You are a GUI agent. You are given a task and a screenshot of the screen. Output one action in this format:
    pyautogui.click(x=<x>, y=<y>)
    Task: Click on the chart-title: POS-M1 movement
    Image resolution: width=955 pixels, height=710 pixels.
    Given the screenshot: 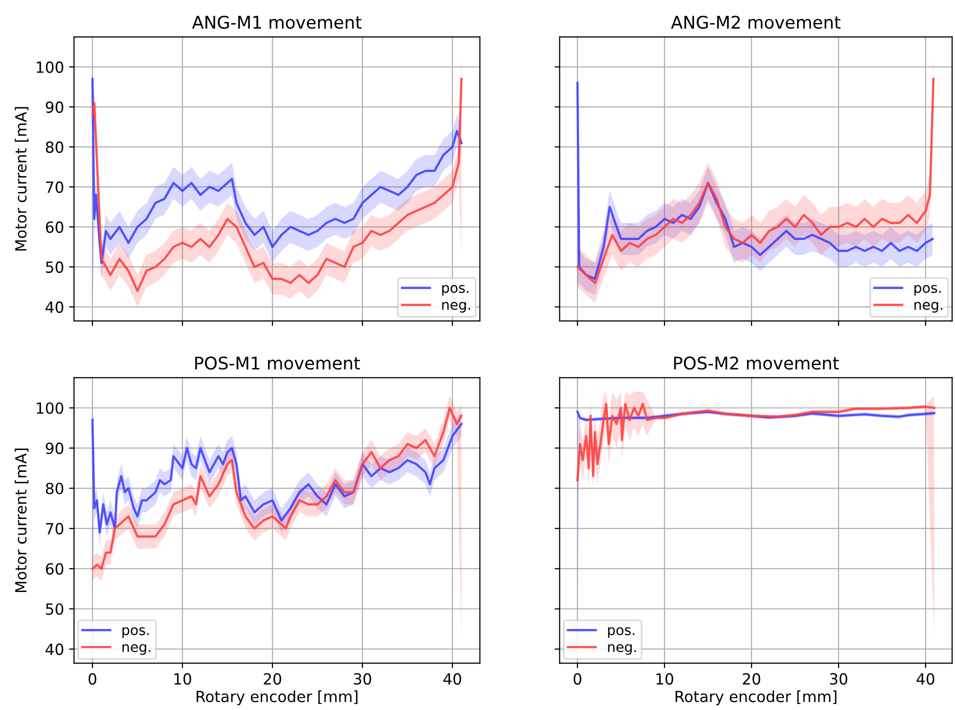 What is the action you would take?
    pyautogui.click(x=277, y=363)
    